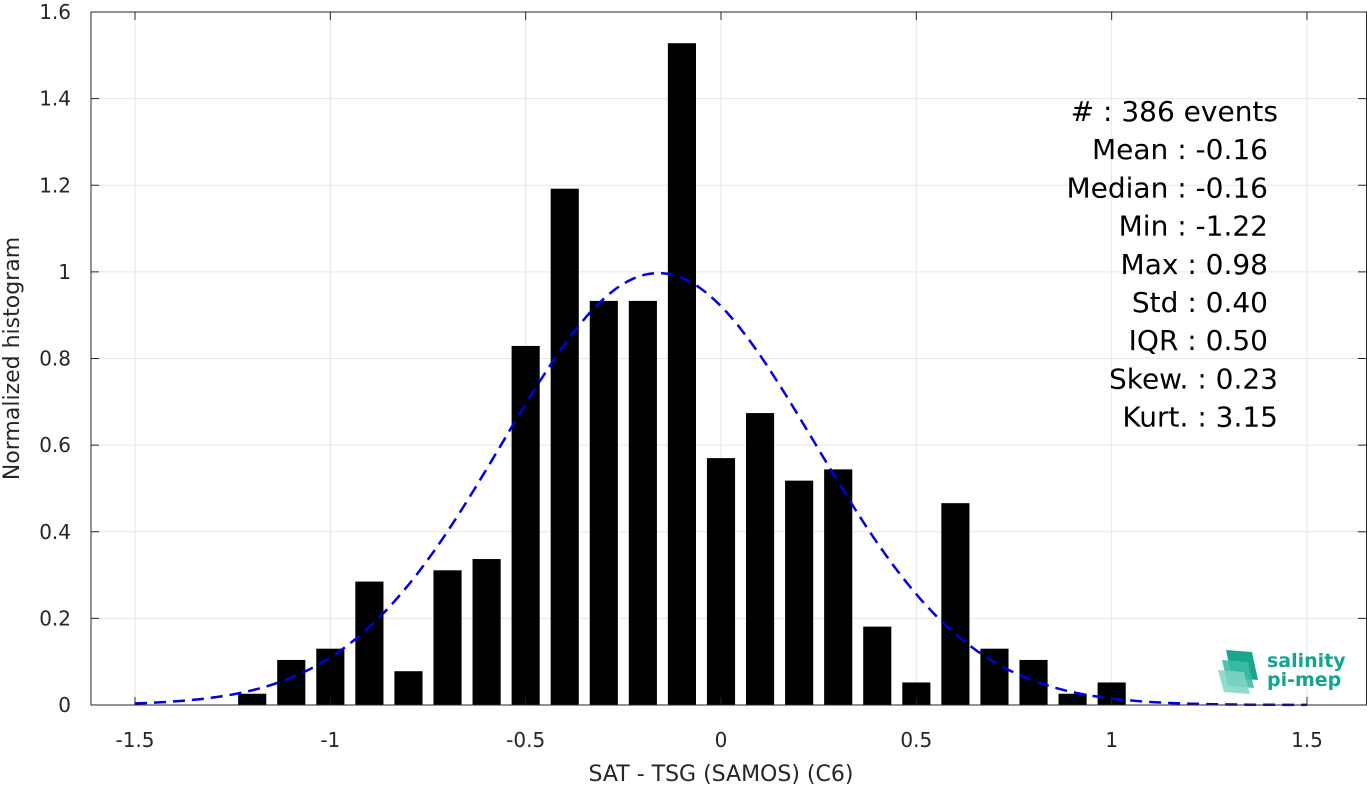 This screenshot has width=1367, height=785. Describe the element at coordinates (1167, 187) in the screenshot. I see `stat-line: Median : -0.16` at that location.